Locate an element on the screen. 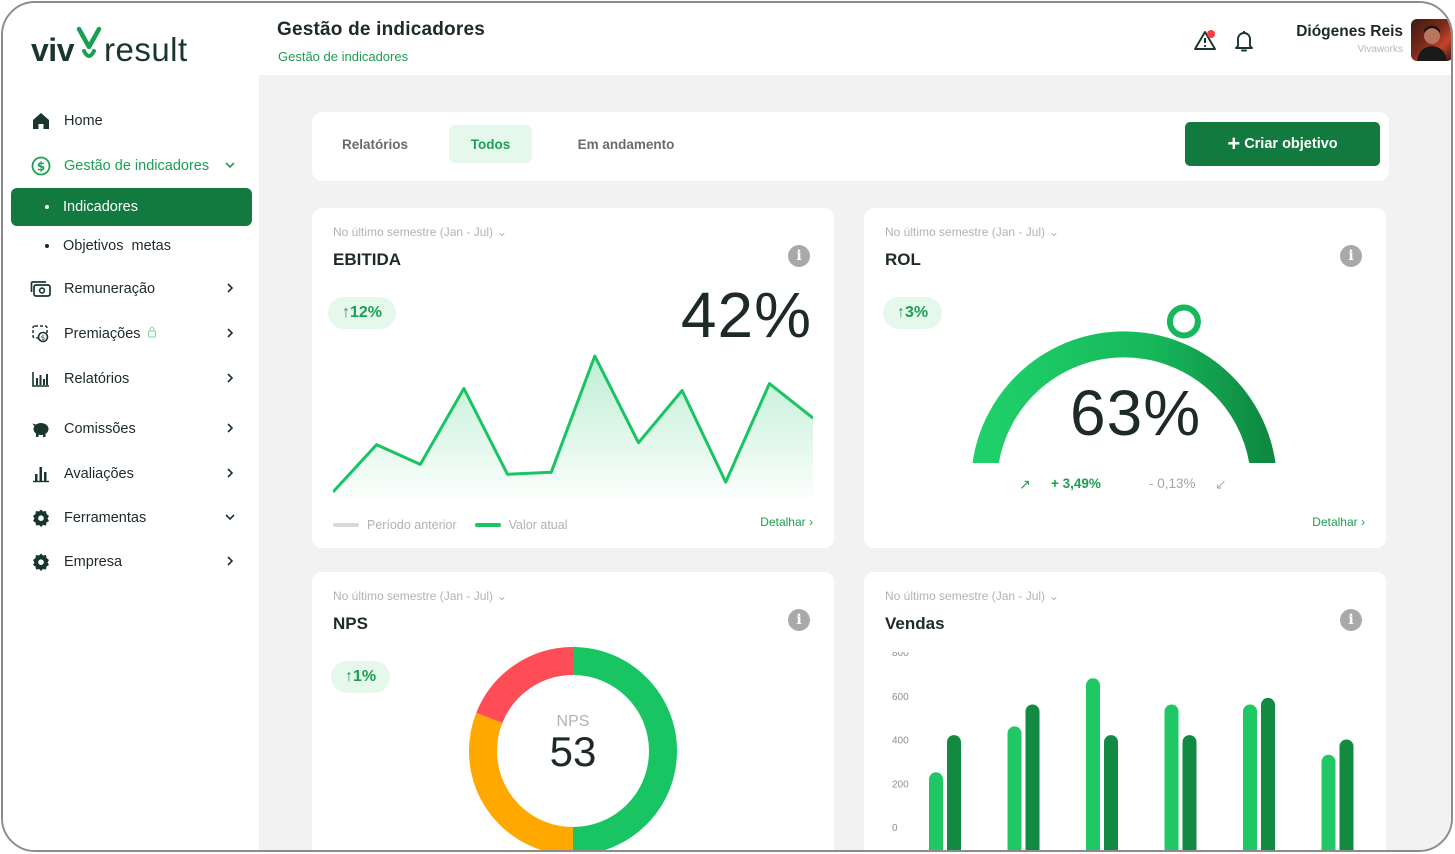 The height and width of the screenshot is (854, 1455). logo-drop-icon is located at coordinates (89, 41).